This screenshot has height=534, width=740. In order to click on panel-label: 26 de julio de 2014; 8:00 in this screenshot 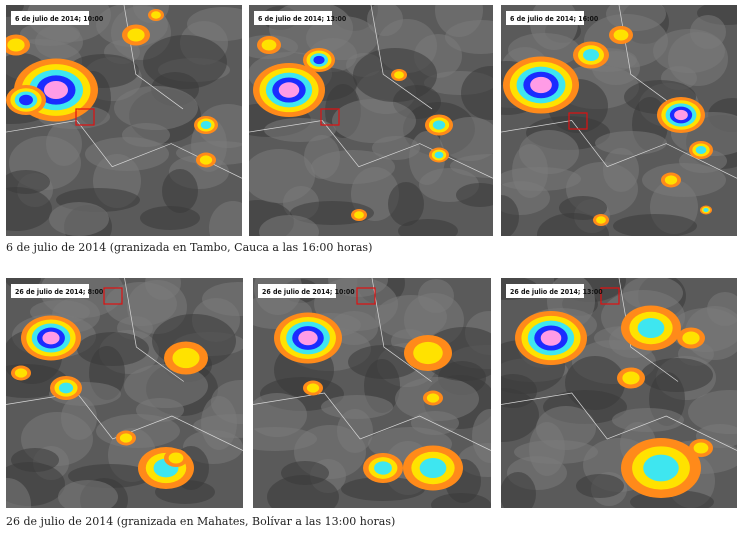, I will do `click(59, 292)`.